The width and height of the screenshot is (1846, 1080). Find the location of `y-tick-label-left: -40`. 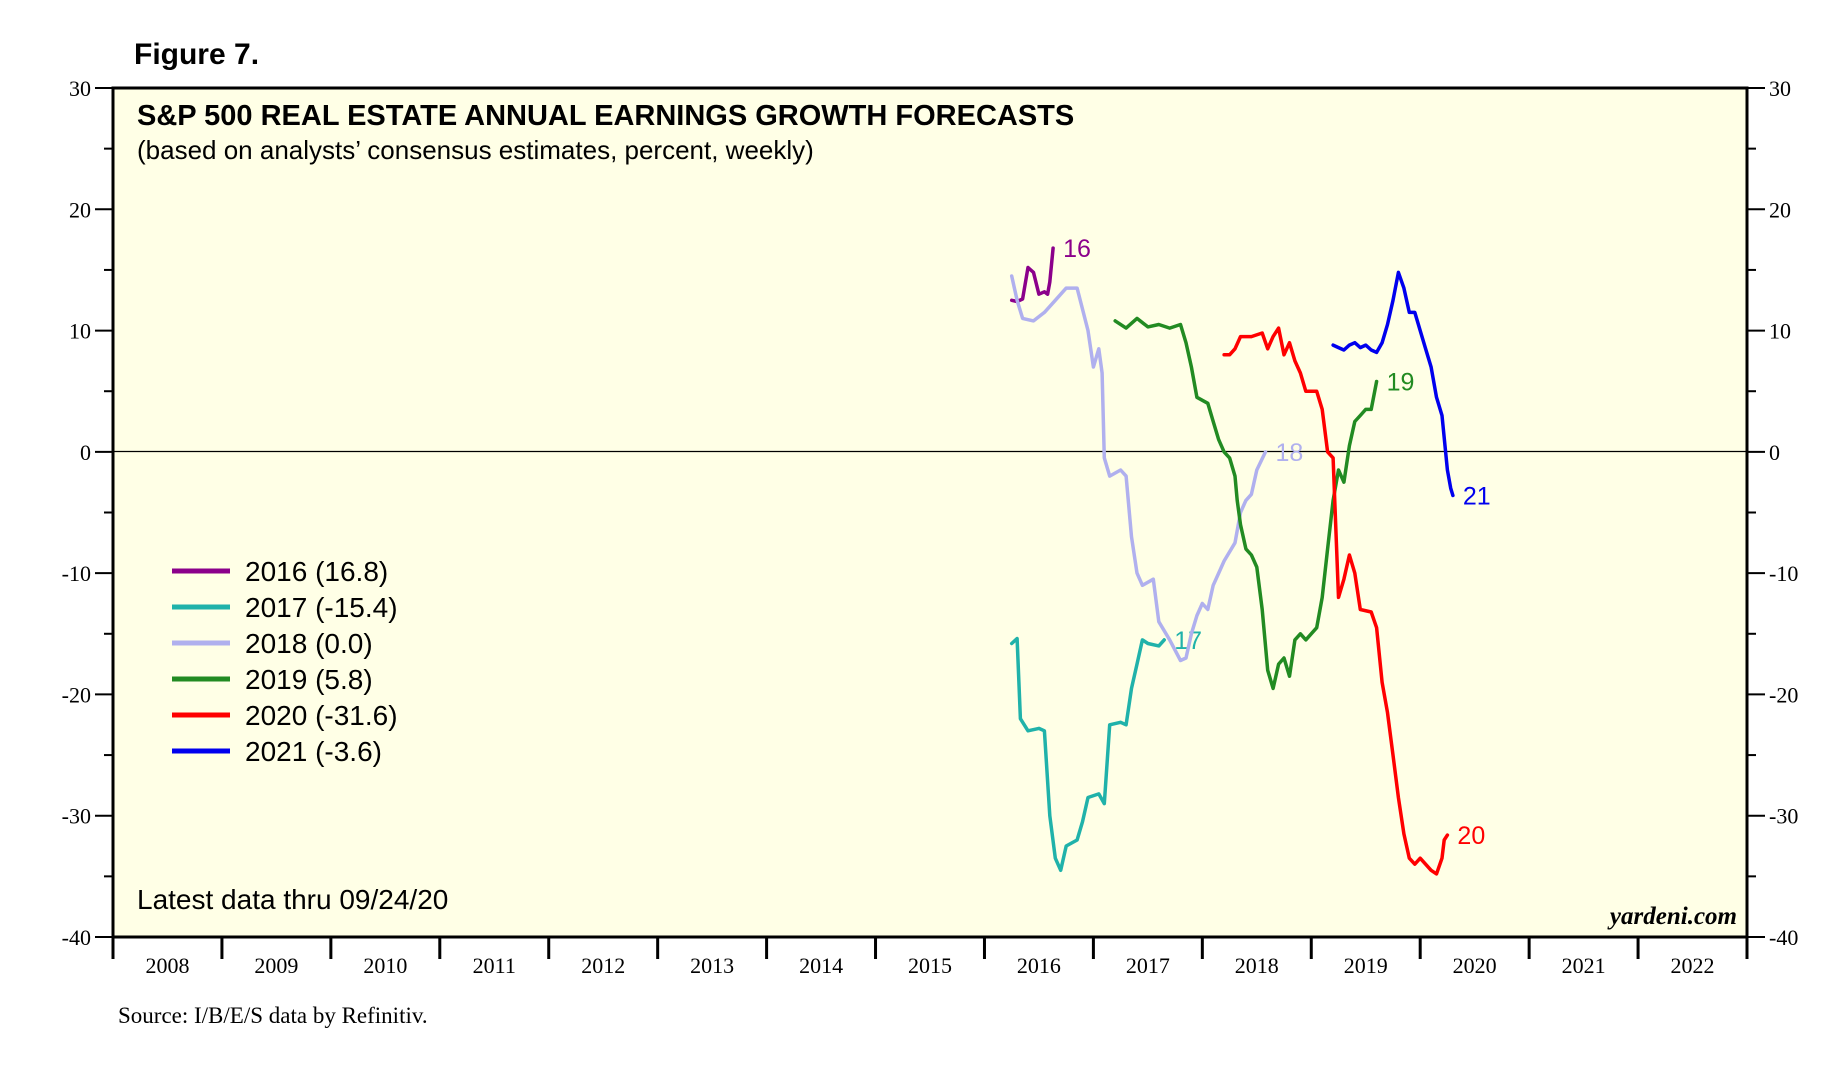

y-tick-label-left: -40 is located at coordinates (76, 937).